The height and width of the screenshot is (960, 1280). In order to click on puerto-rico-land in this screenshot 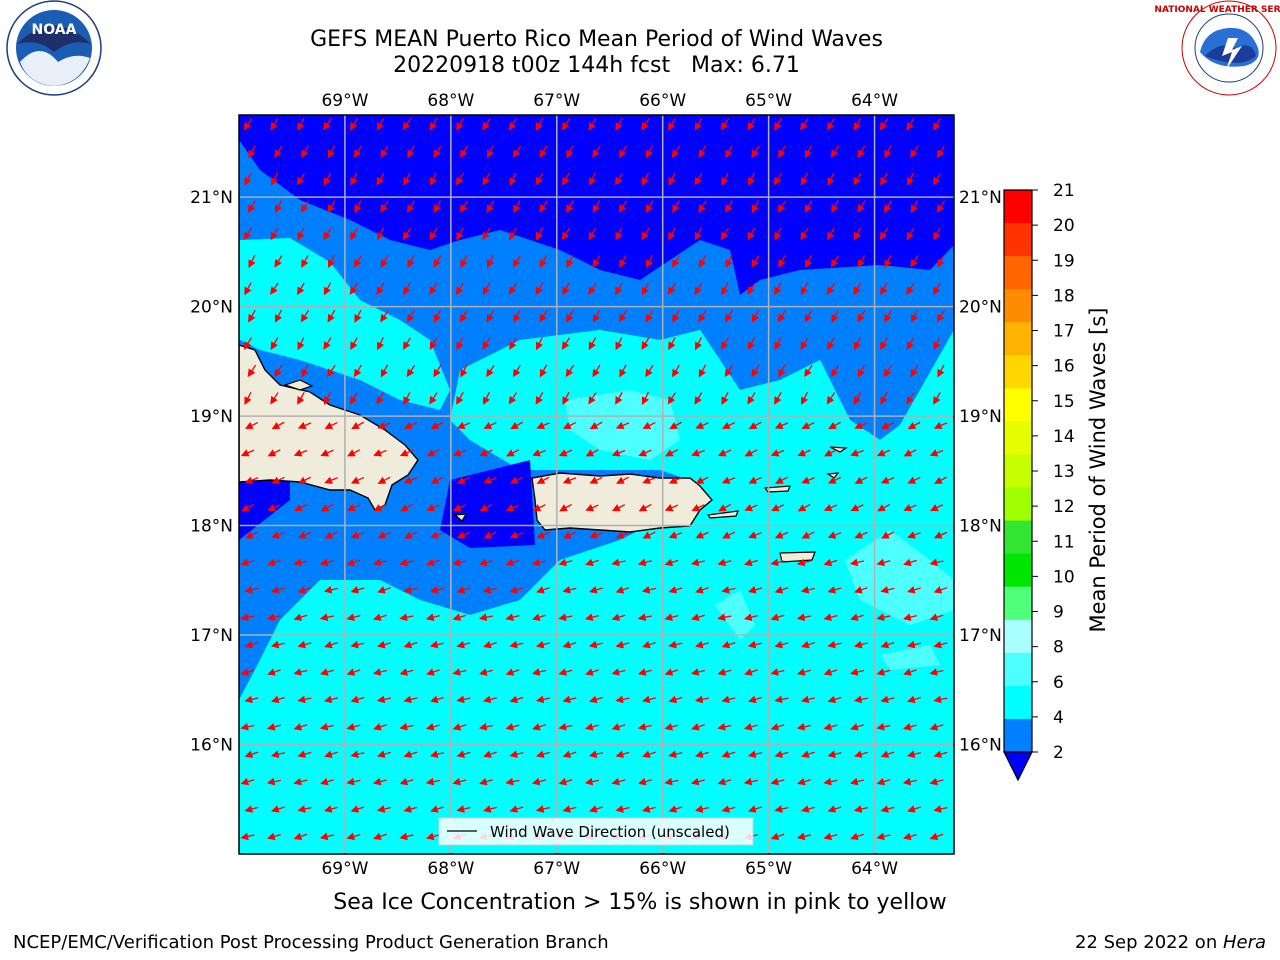, I will do `click(622, 502)`.